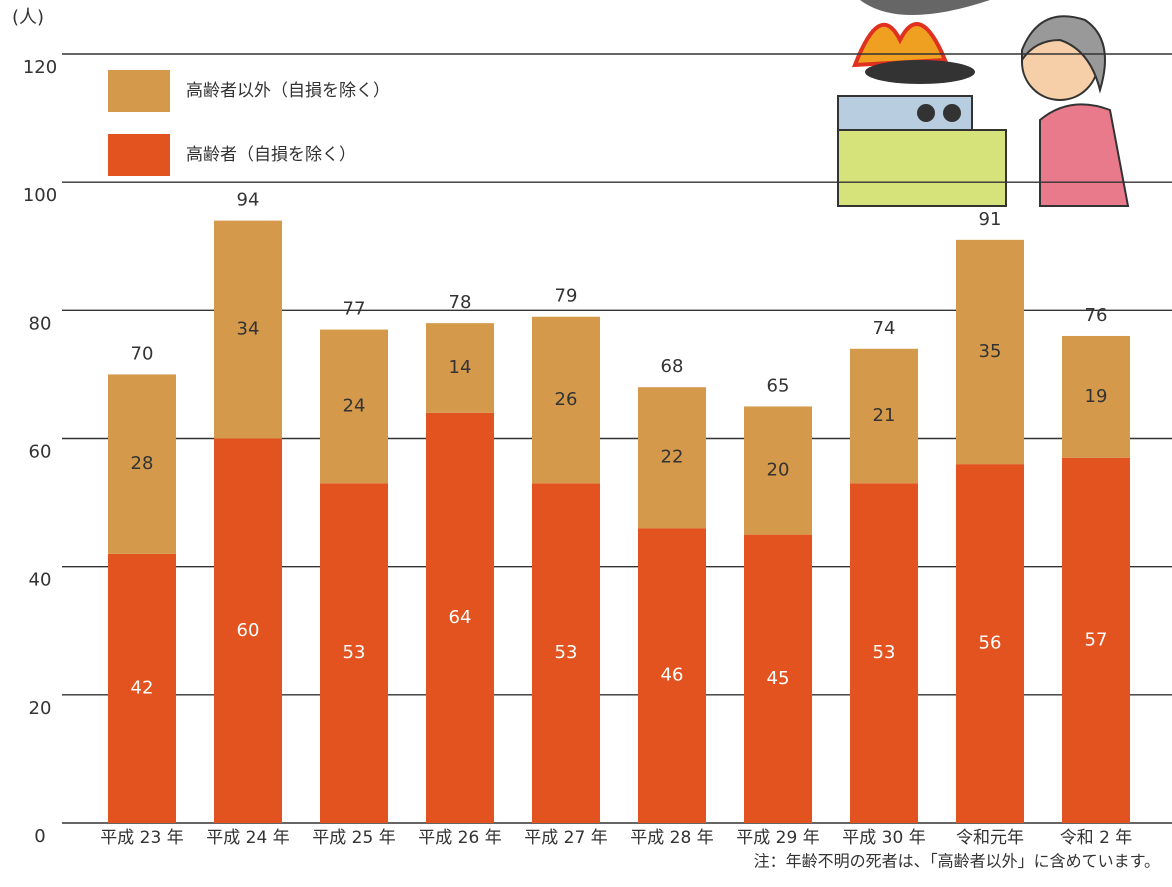  I want to click on note: 注：年齢不明の死者は、「高齢者以外」に含めています。, so click(957, 861).